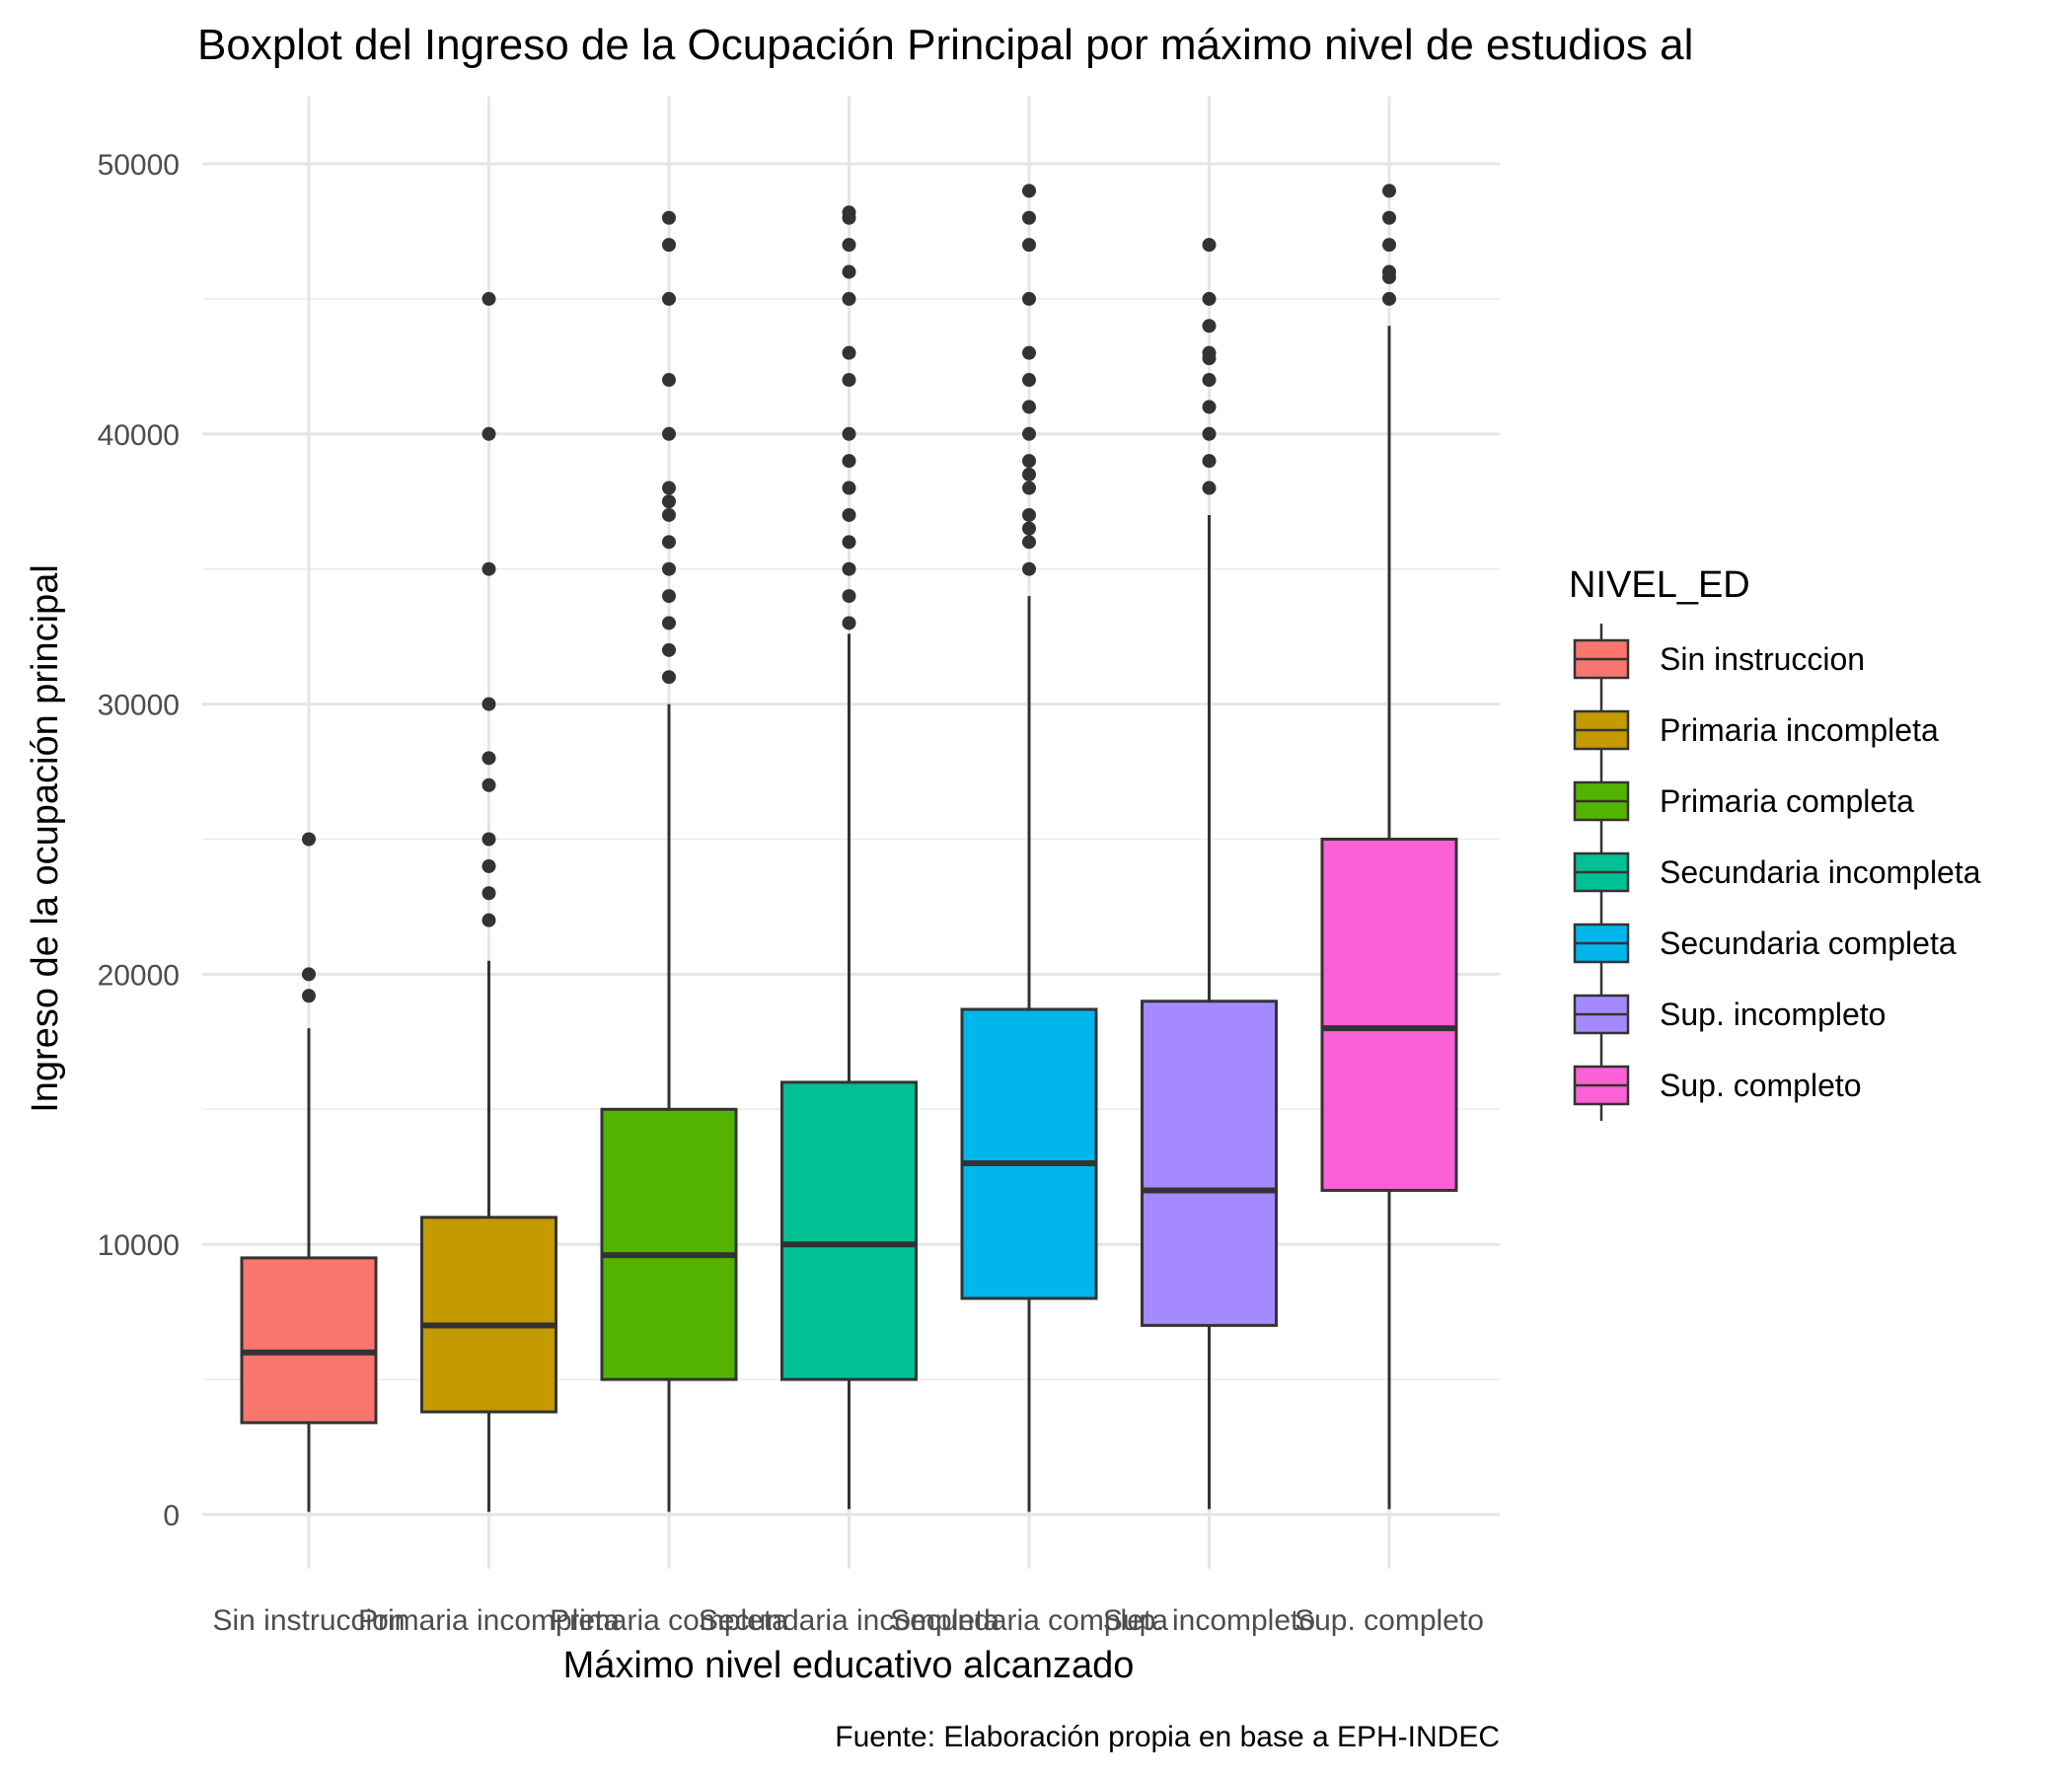  Describe the element at coordinates (1660, 585) in the screenshot. I see `legend-title: NIVEL_ED` at that location.